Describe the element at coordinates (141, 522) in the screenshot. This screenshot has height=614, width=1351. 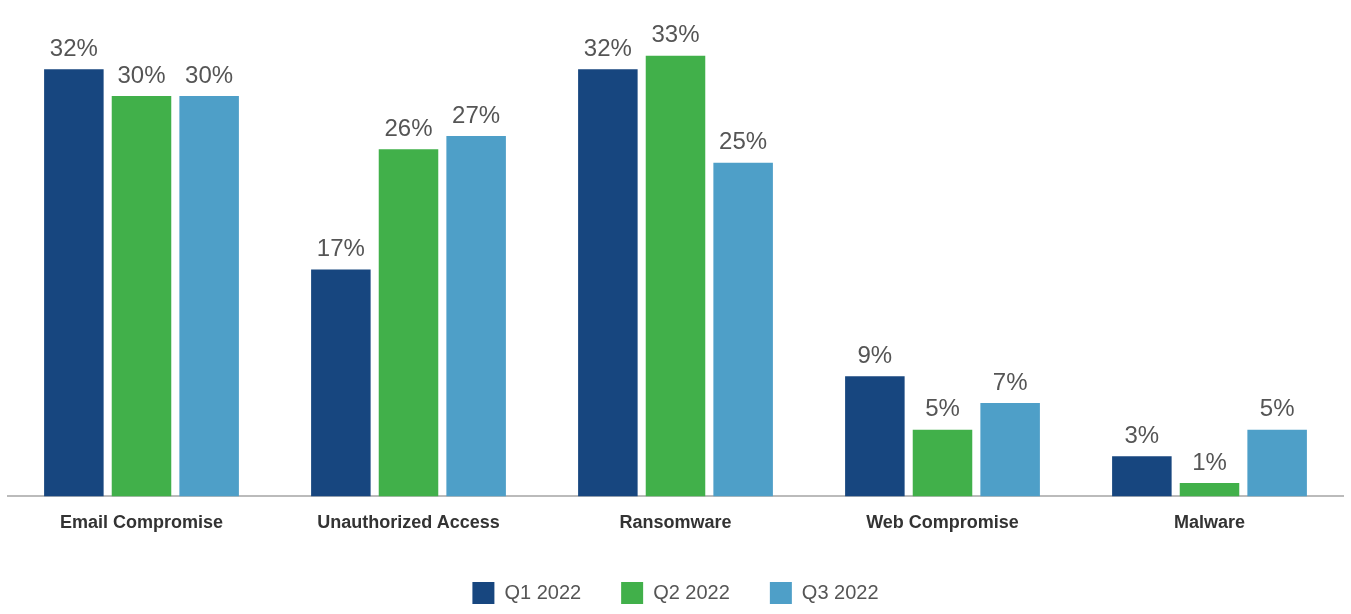
I see `x-tick-label: Email Compromise` at that location.